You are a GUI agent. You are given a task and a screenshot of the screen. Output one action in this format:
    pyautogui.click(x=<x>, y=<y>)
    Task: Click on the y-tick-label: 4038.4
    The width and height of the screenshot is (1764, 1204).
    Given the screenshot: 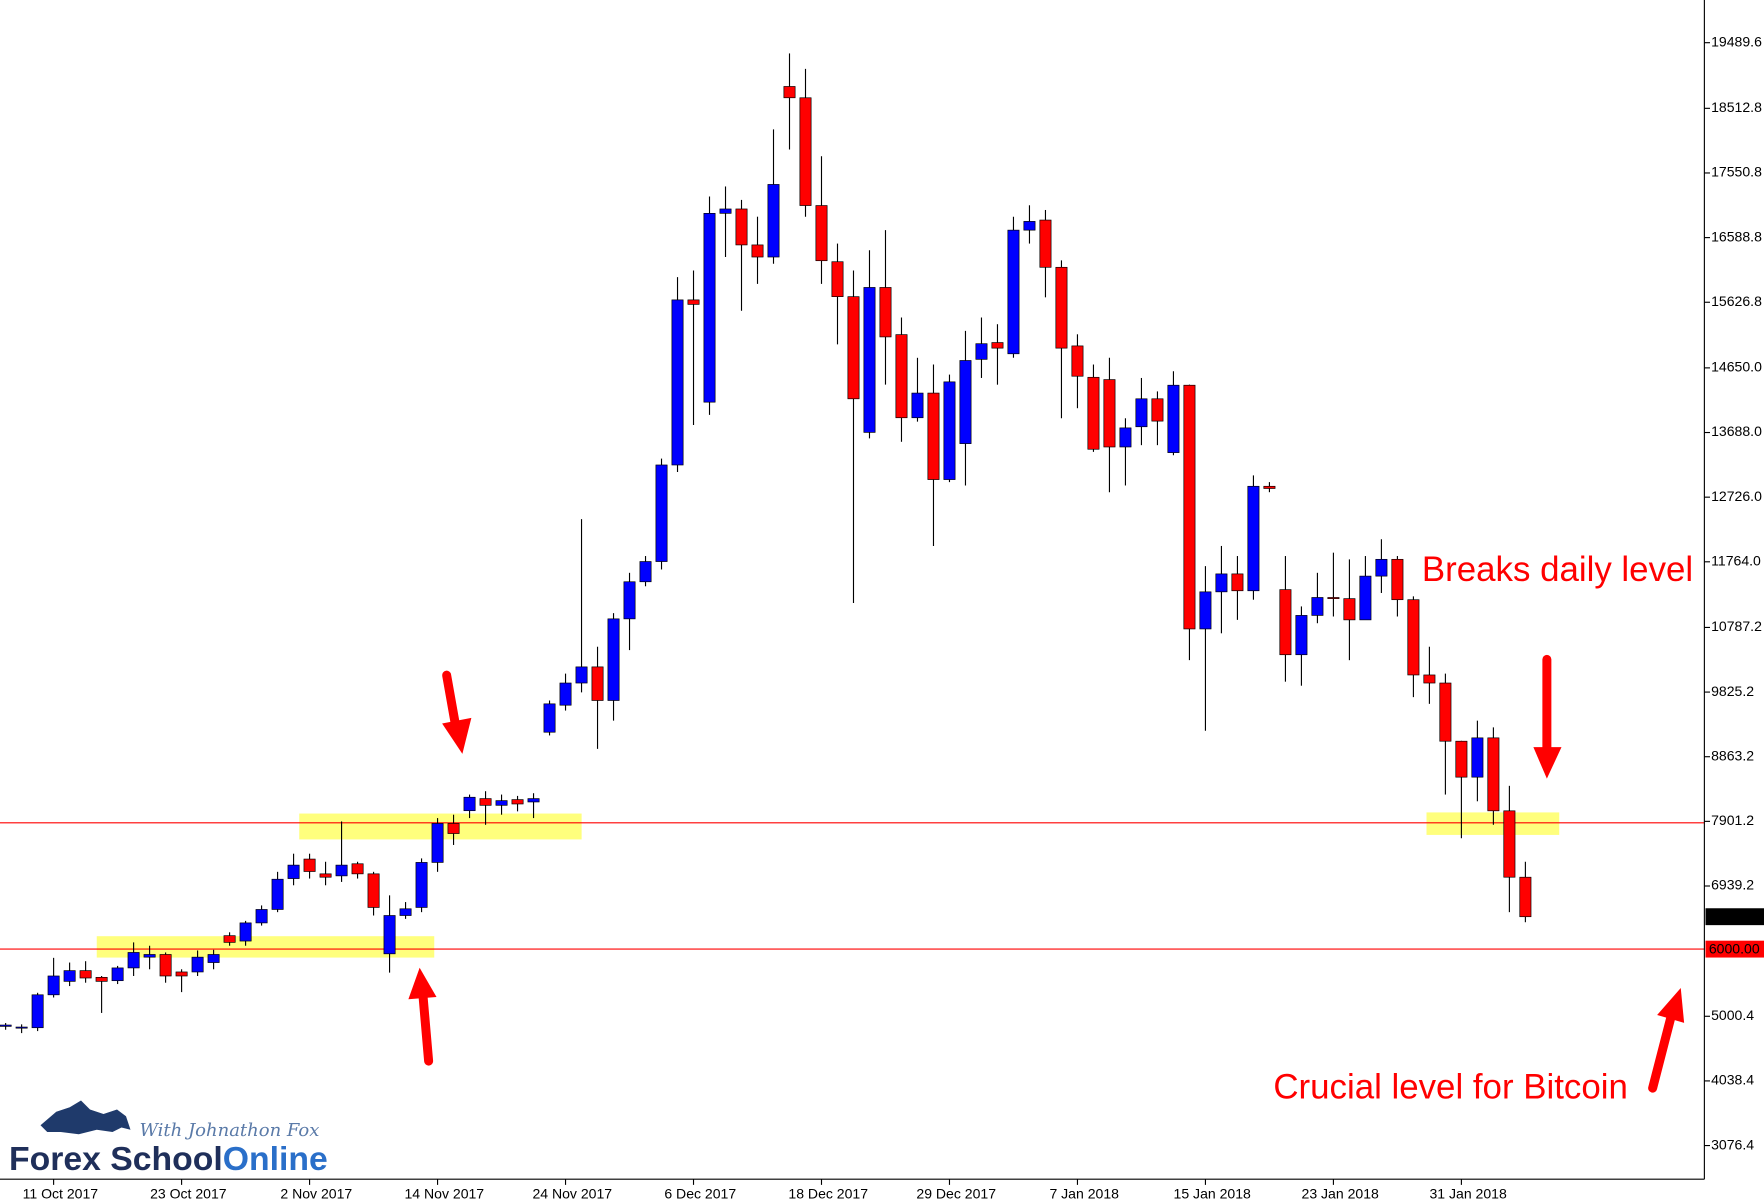 What is the action you would take?
    pyautogui.click(x=1732, y=1080)
    